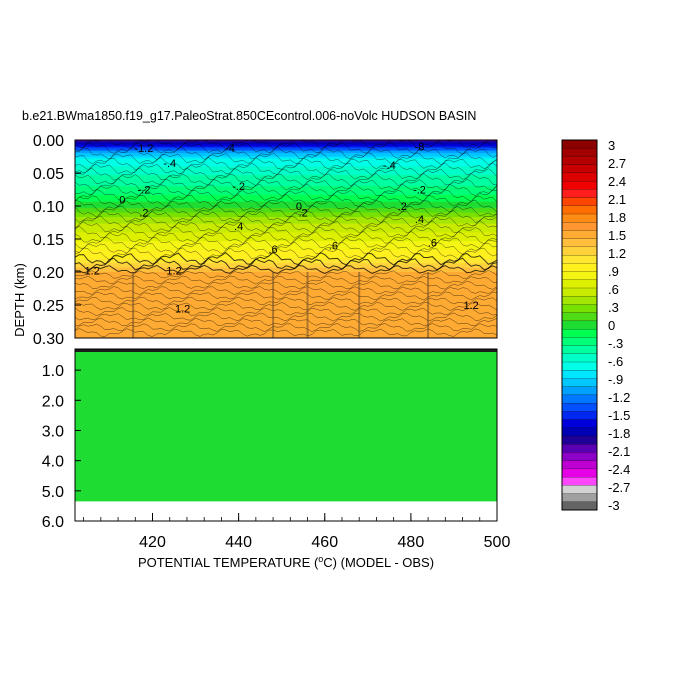 Image resolution: width=700 pixels, height=700 pixels. Describe the element at coordinates (402, 207) in the screenshot. I see `contour-label: .2` at that location.